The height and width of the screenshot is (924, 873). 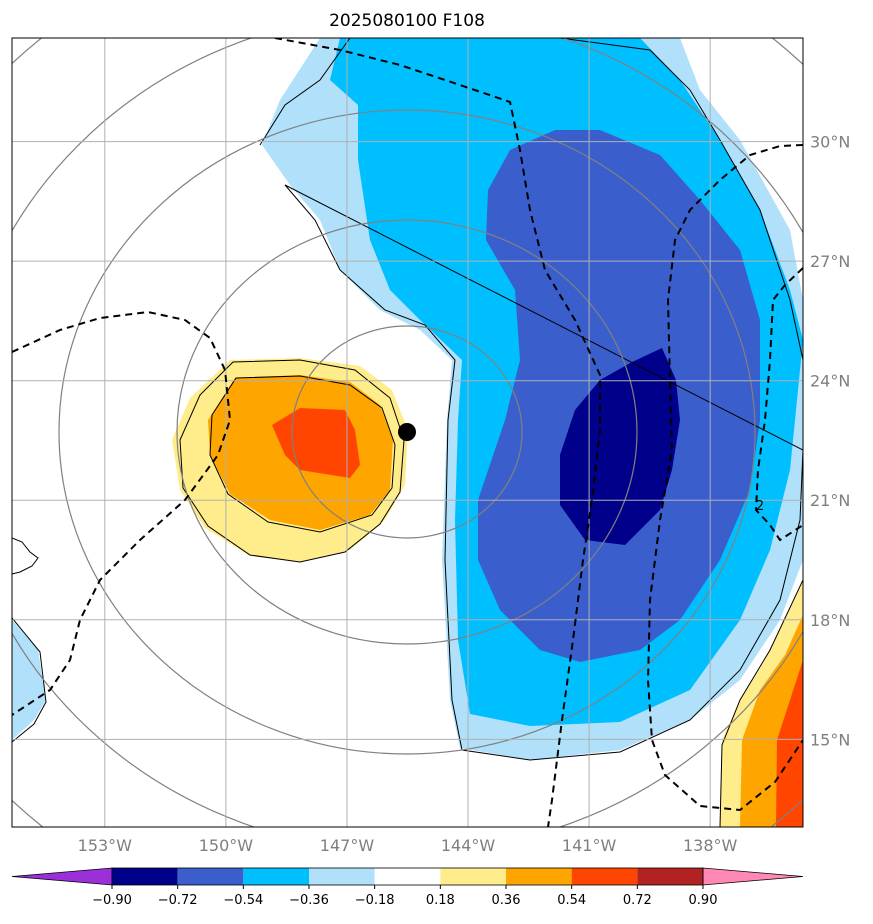 I want to click on lon-tick-label: 144°W, so click(x=468, y=845).